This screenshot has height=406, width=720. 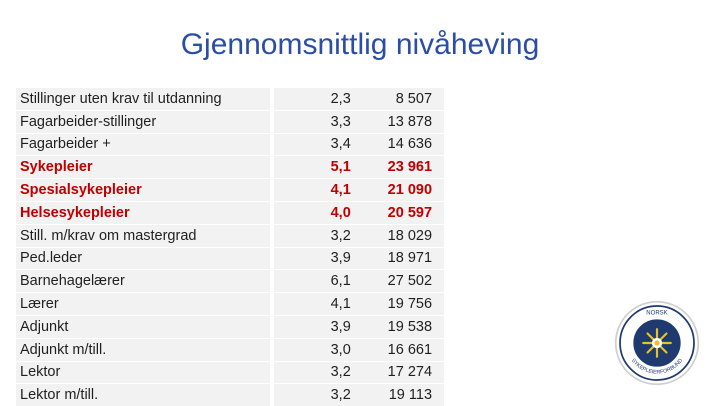 I want to click on row-label: Adjunkt m/till., so click(x=63, y=349).